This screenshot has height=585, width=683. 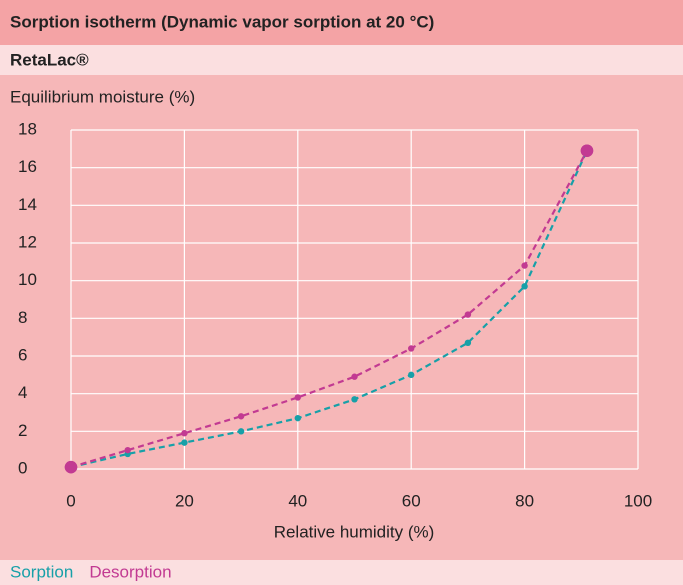 I want to click on y-axis-label: Equilibrium moisture (%), so click(x=102, y=96).